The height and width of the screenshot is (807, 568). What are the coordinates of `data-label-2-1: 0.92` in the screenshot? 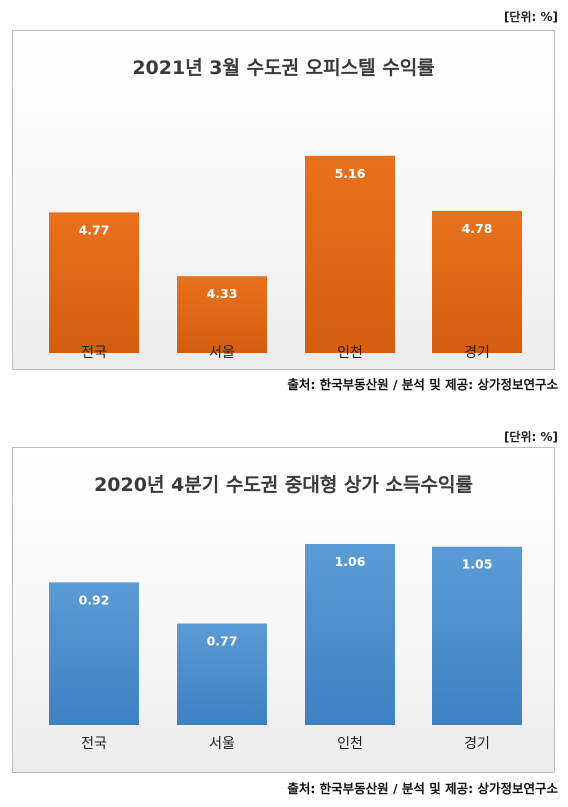 It's located at (94, 599).